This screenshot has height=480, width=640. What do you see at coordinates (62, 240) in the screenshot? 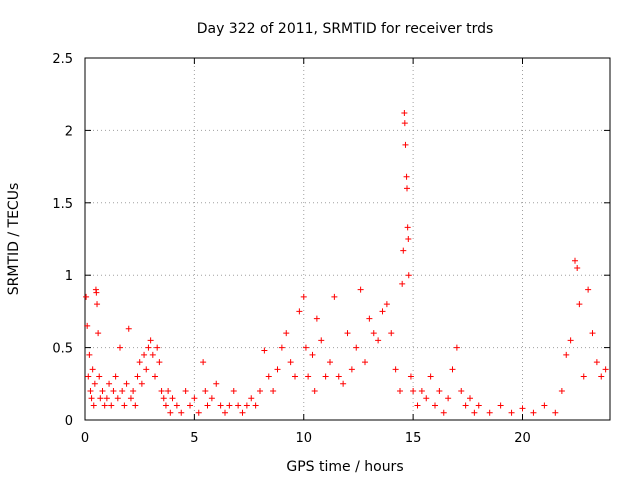
I see `y-tick-labels: 0 0.5 1 1.5 2 2.5` at bounding box center [62, 240].